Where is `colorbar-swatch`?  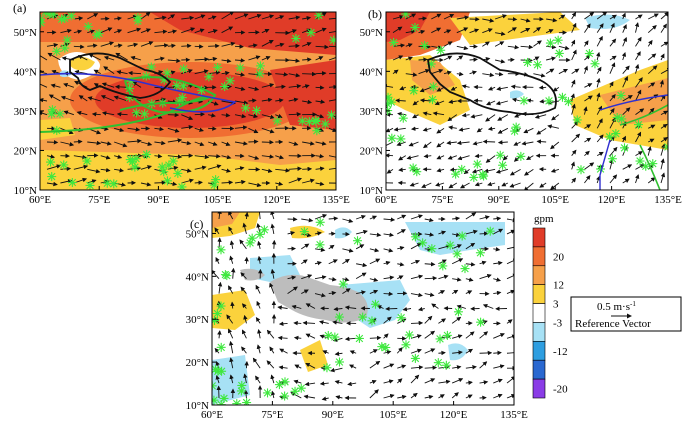
colorbar-swatch is located at coordinates (539, 351).